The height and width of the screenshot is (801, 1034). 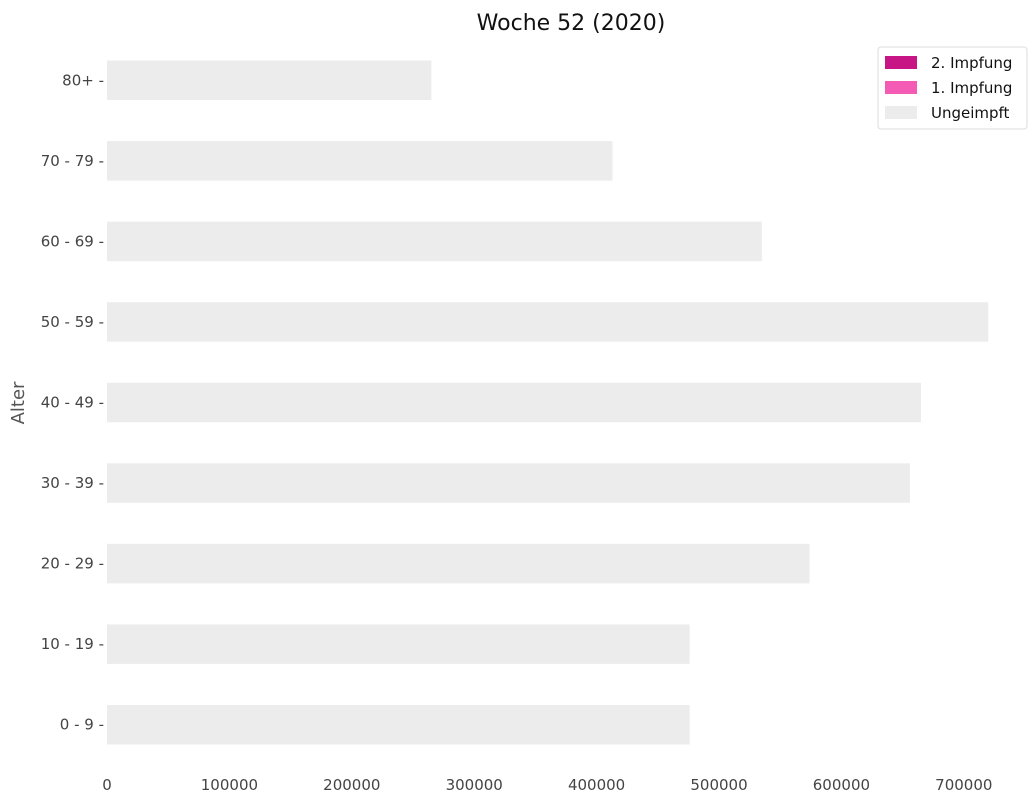 I want to click on legend-entry: 1. Impfung, so click(x=971, y=88).